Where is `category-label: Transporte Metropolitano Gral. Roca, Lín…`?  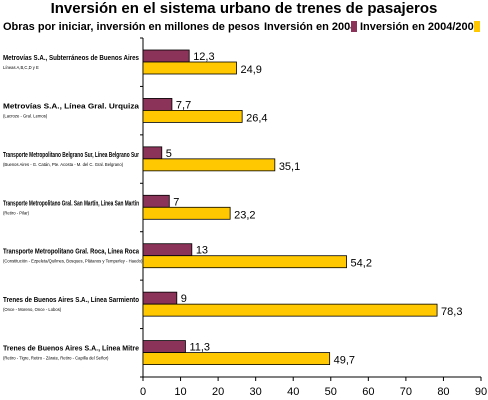 category-label: Transporte Metropolitano Gral. Roca, Lín… is located at coordinates (71, 251).